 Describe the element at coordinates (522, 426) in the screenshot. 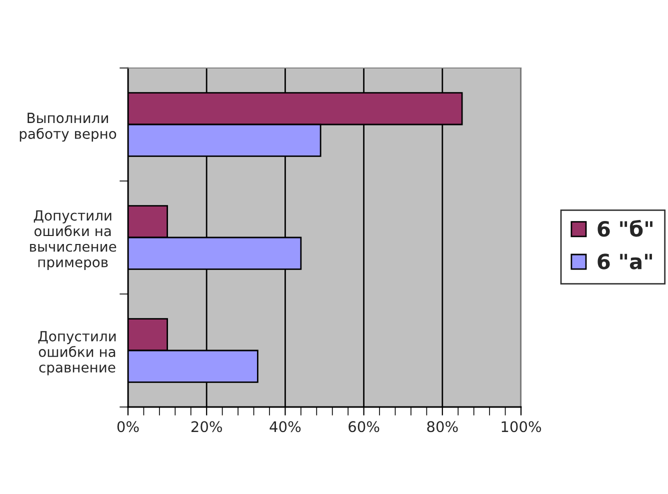

I see `x-tick-label: 100%` at that location.